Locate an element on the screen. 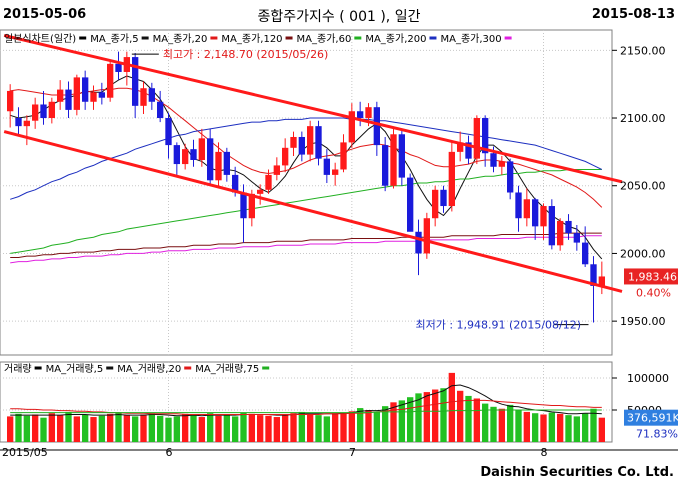  price-legend-item: MA_종가,60 is located at coordinates (324, 39).